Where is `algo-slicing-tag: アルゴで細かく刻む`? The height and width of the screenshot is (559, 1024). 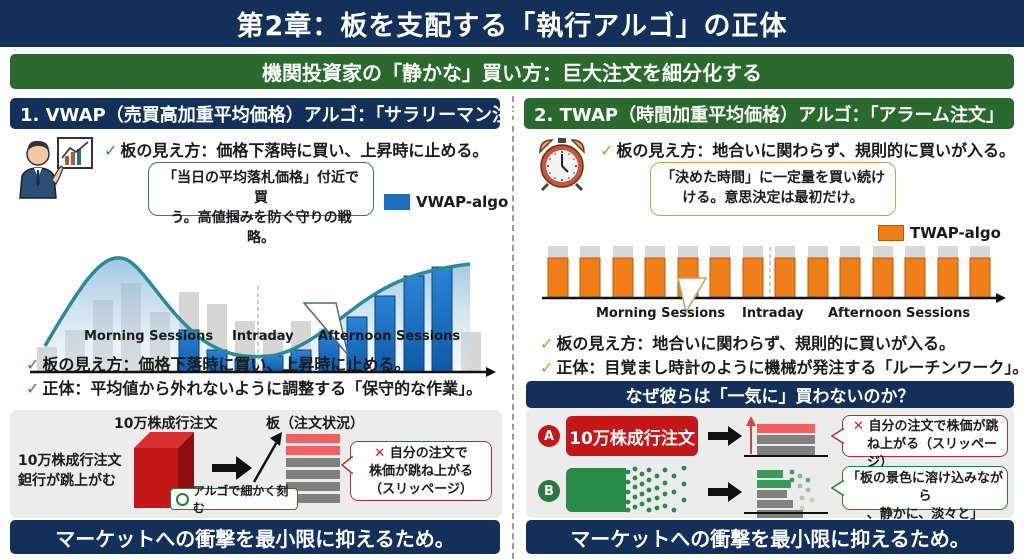 algo-slicing-tag: アルゴで細かく刻む is located at coordinates (234, 499).